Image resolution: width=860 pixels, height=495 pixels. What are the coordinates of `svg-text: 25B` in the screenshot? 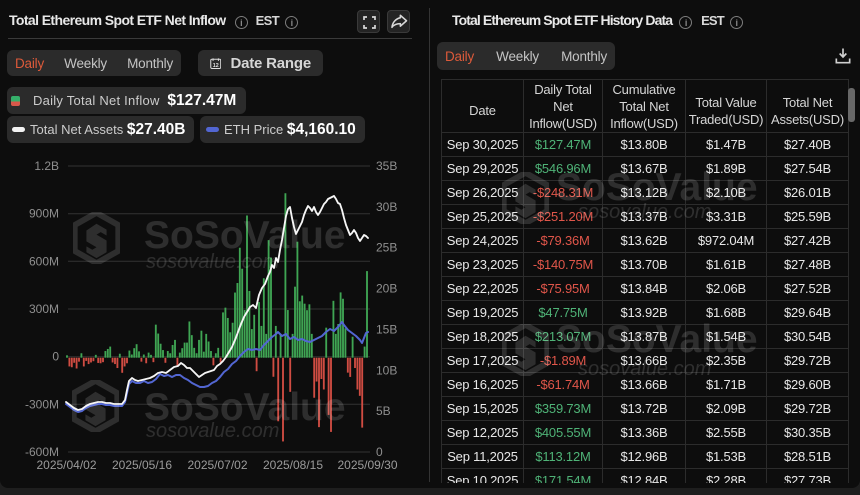 It's located at (386, 248).